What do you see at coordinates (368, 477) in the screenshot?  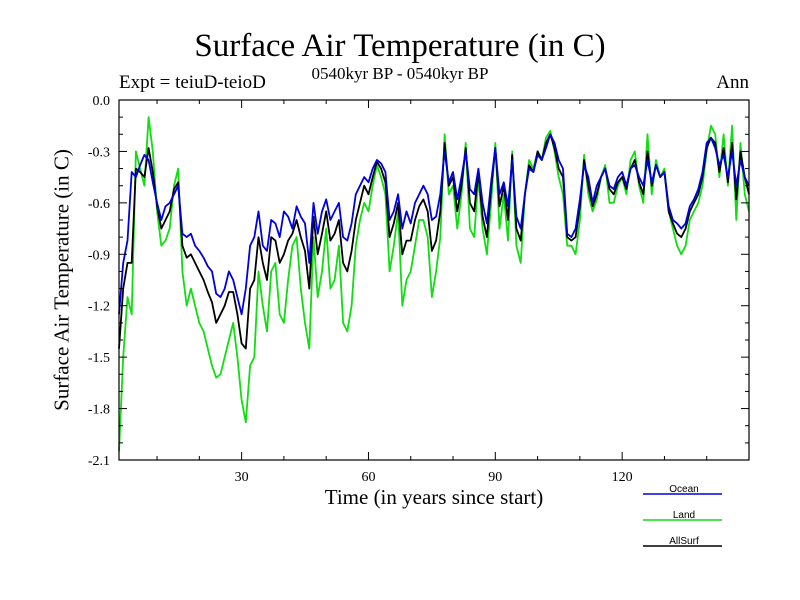 I see `x-tick-label: 60` at bounding box center [368, 477].